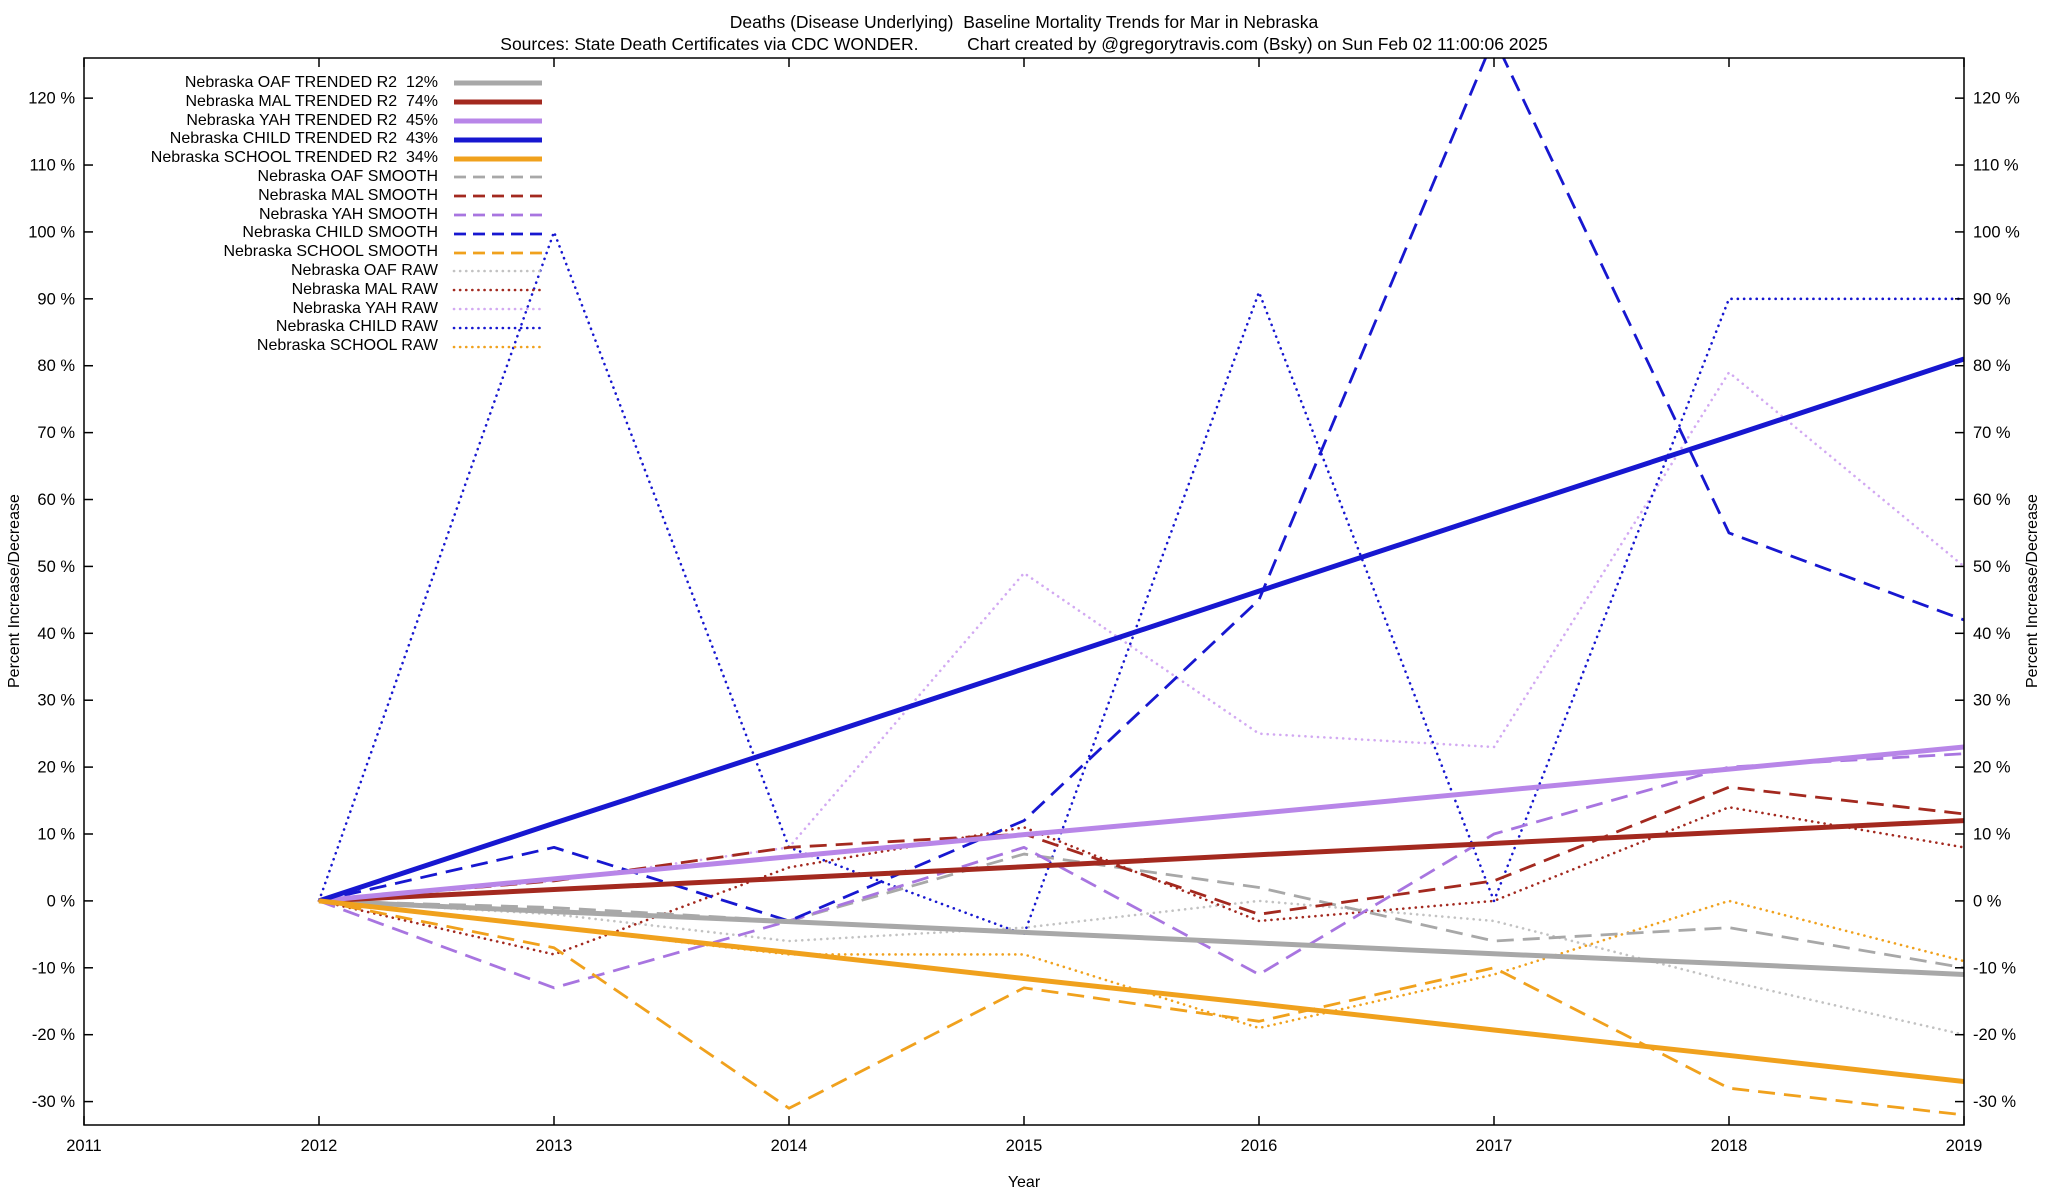 The height and width of the screenshot is (1200, 2048). I want to click on legend-item: Nebraska CHILD SMOOTH, so click(302, 233).